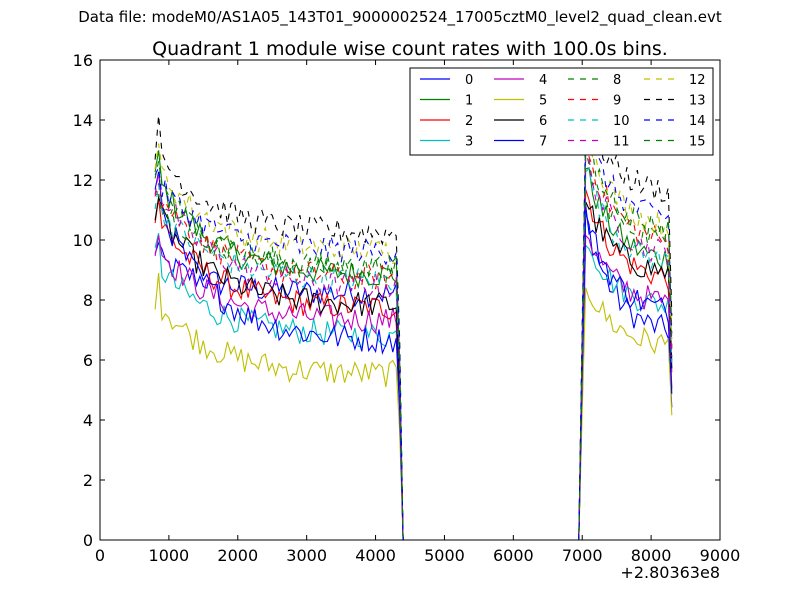 The image size is (800, 600). What do you see at coordinates (469, 142) in the screenshot?
I see `legend-label-3: 3` at bounding box center [469, 142].